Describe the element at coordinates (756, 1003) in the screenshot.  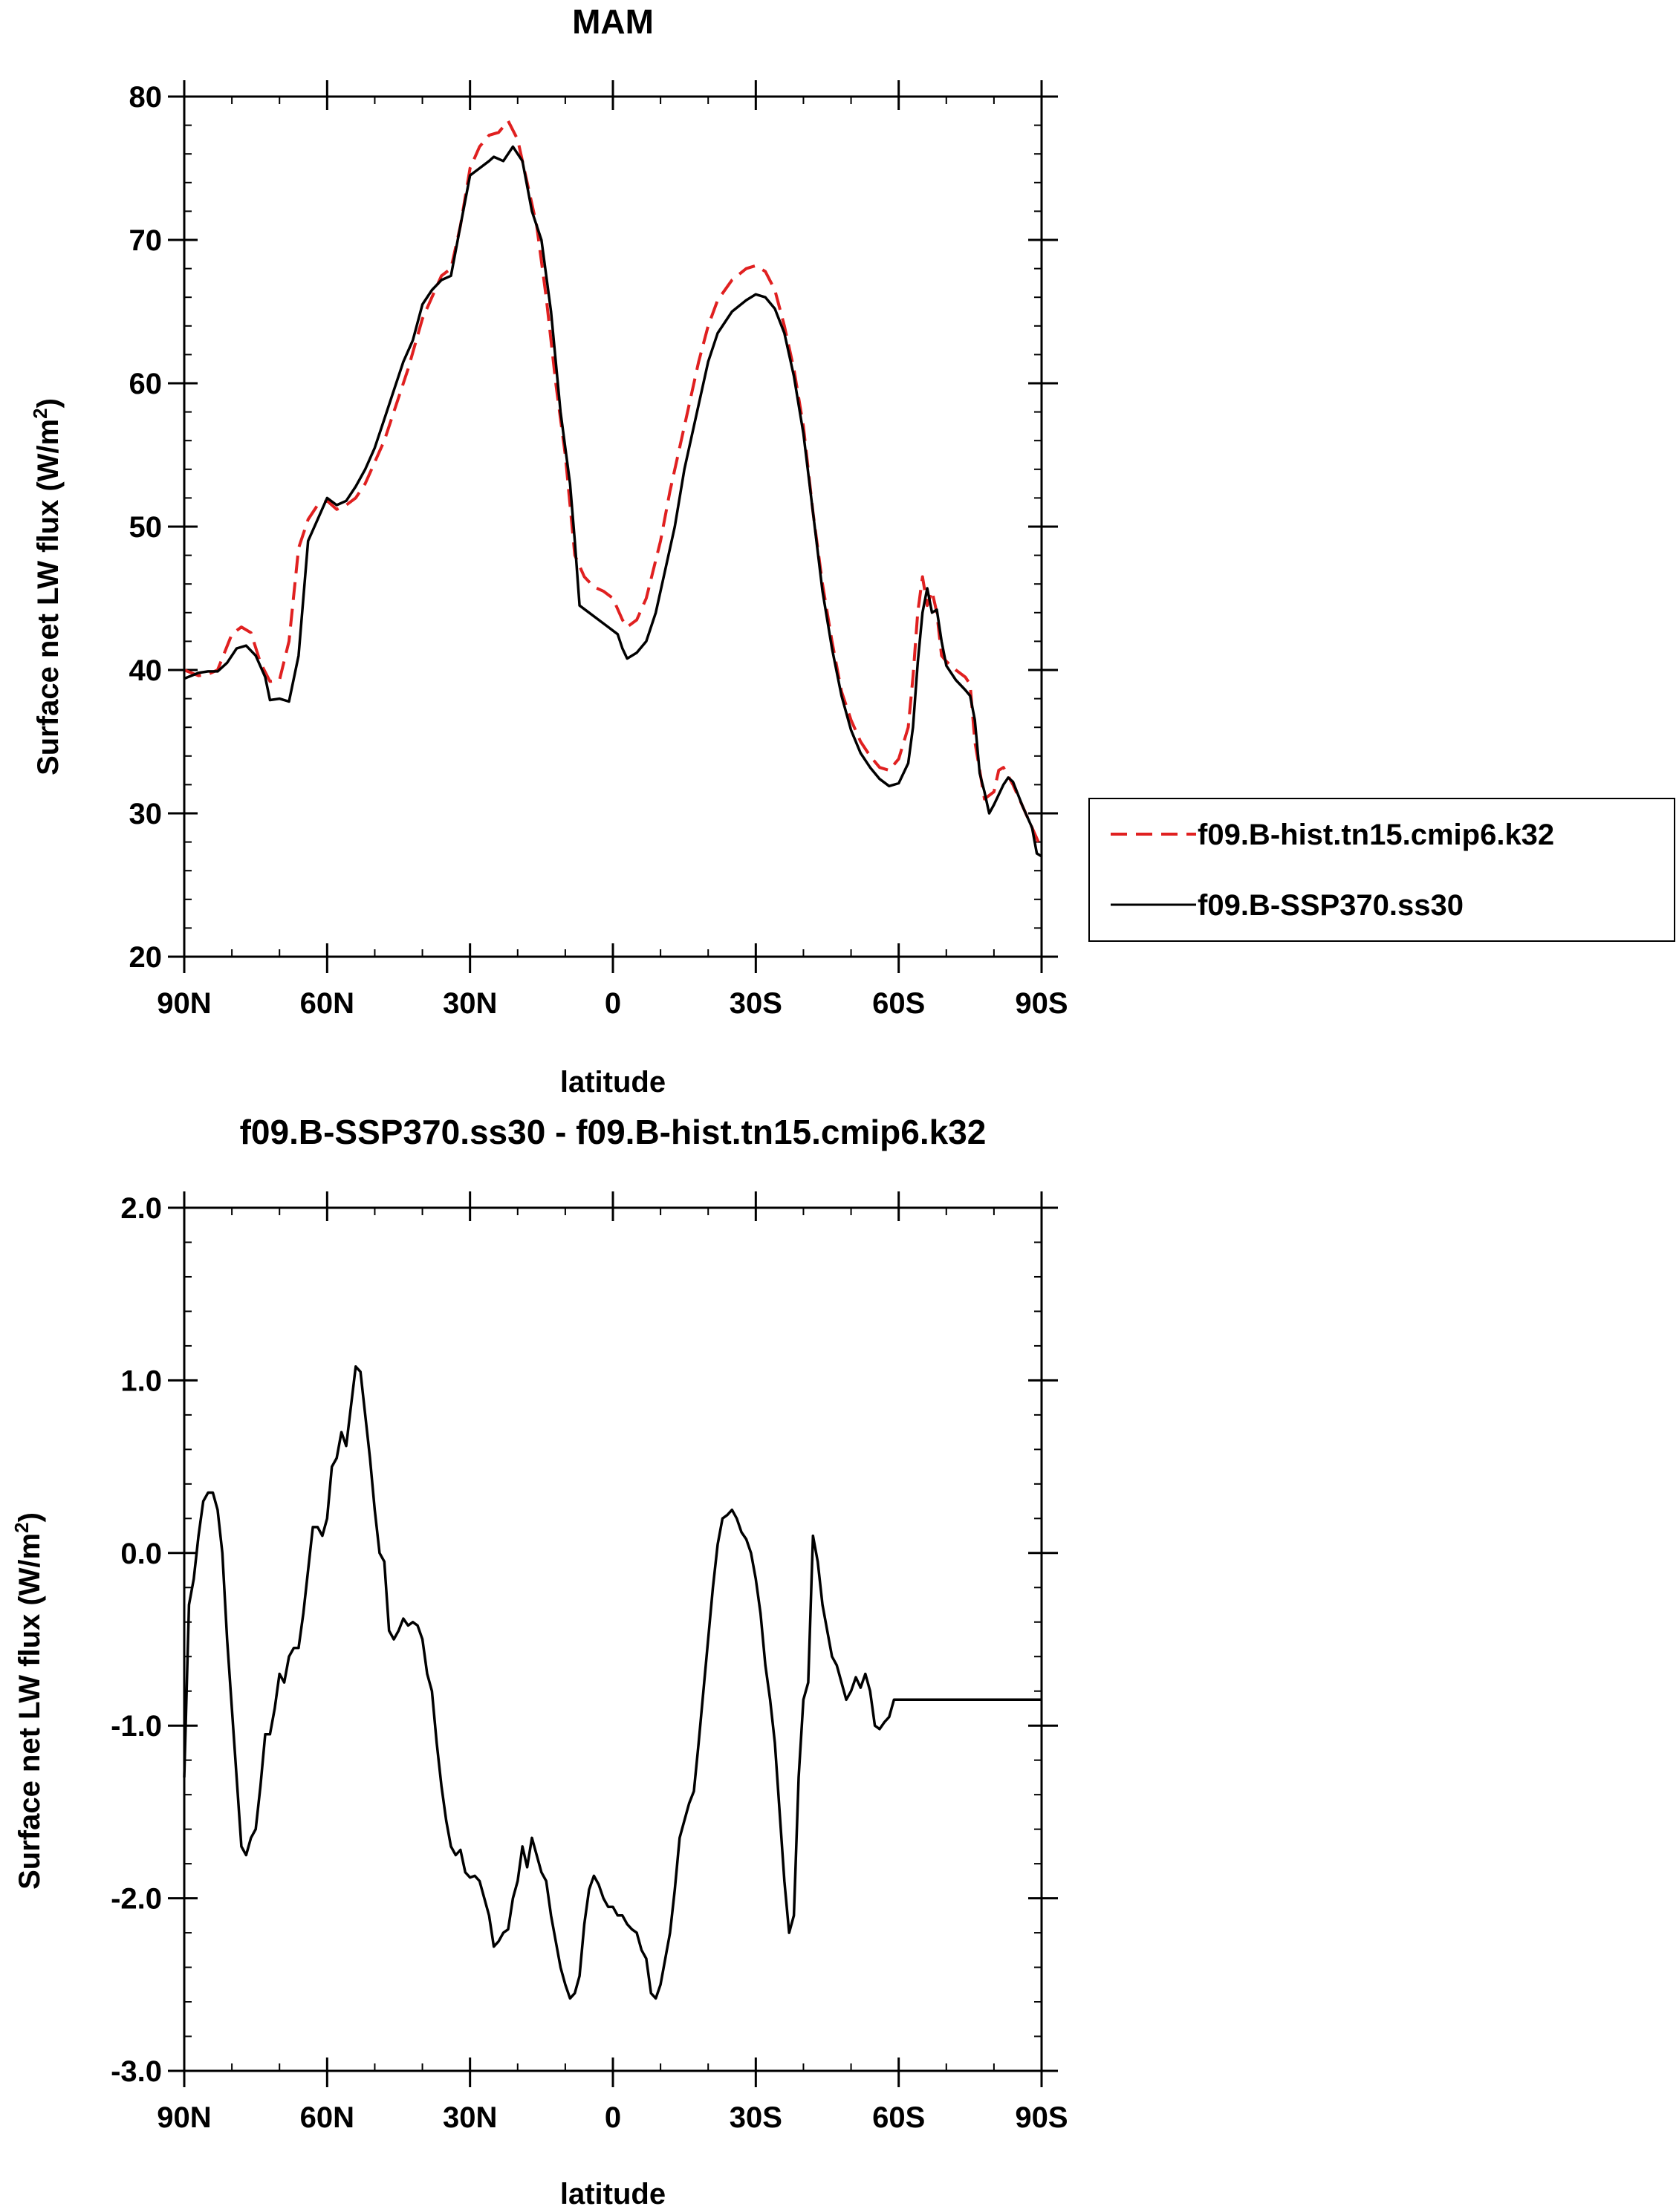
I see `top-x-tick-label: 30S` at that location.